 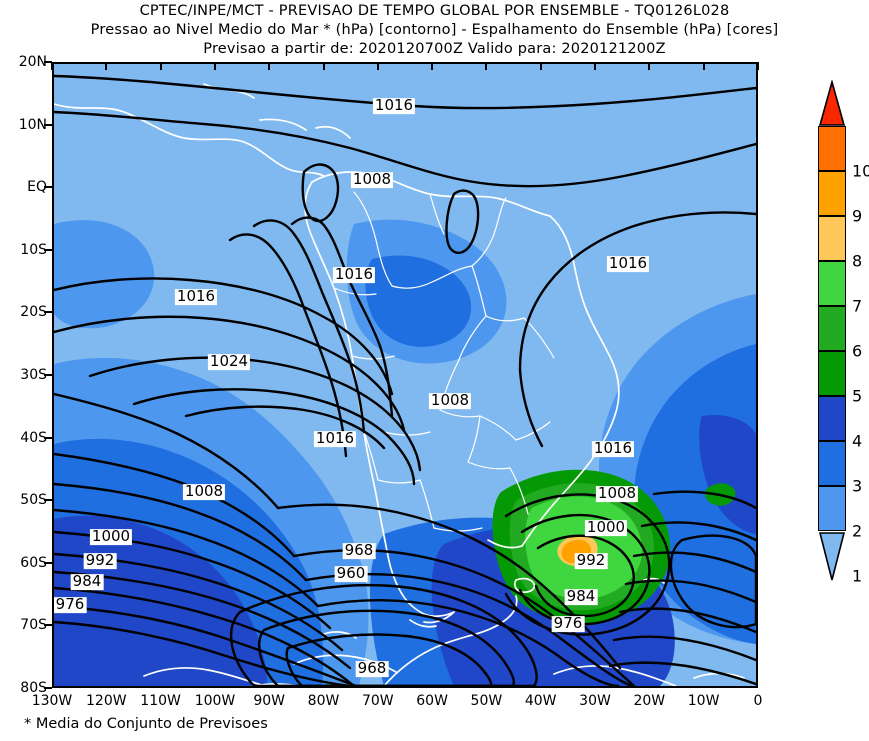 I want to click on y-tick-label: 20N, so click(x=32, y=62).